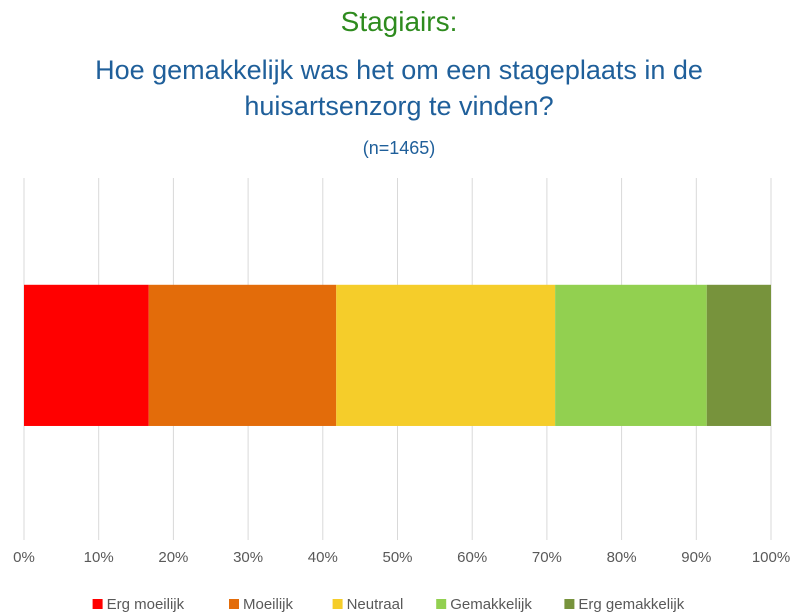 The width and height of the screenshot is (798, 615). Describe the element at coordinates (696, 557) in the screenshot. I see `x-tick-label: 90%` at that location.